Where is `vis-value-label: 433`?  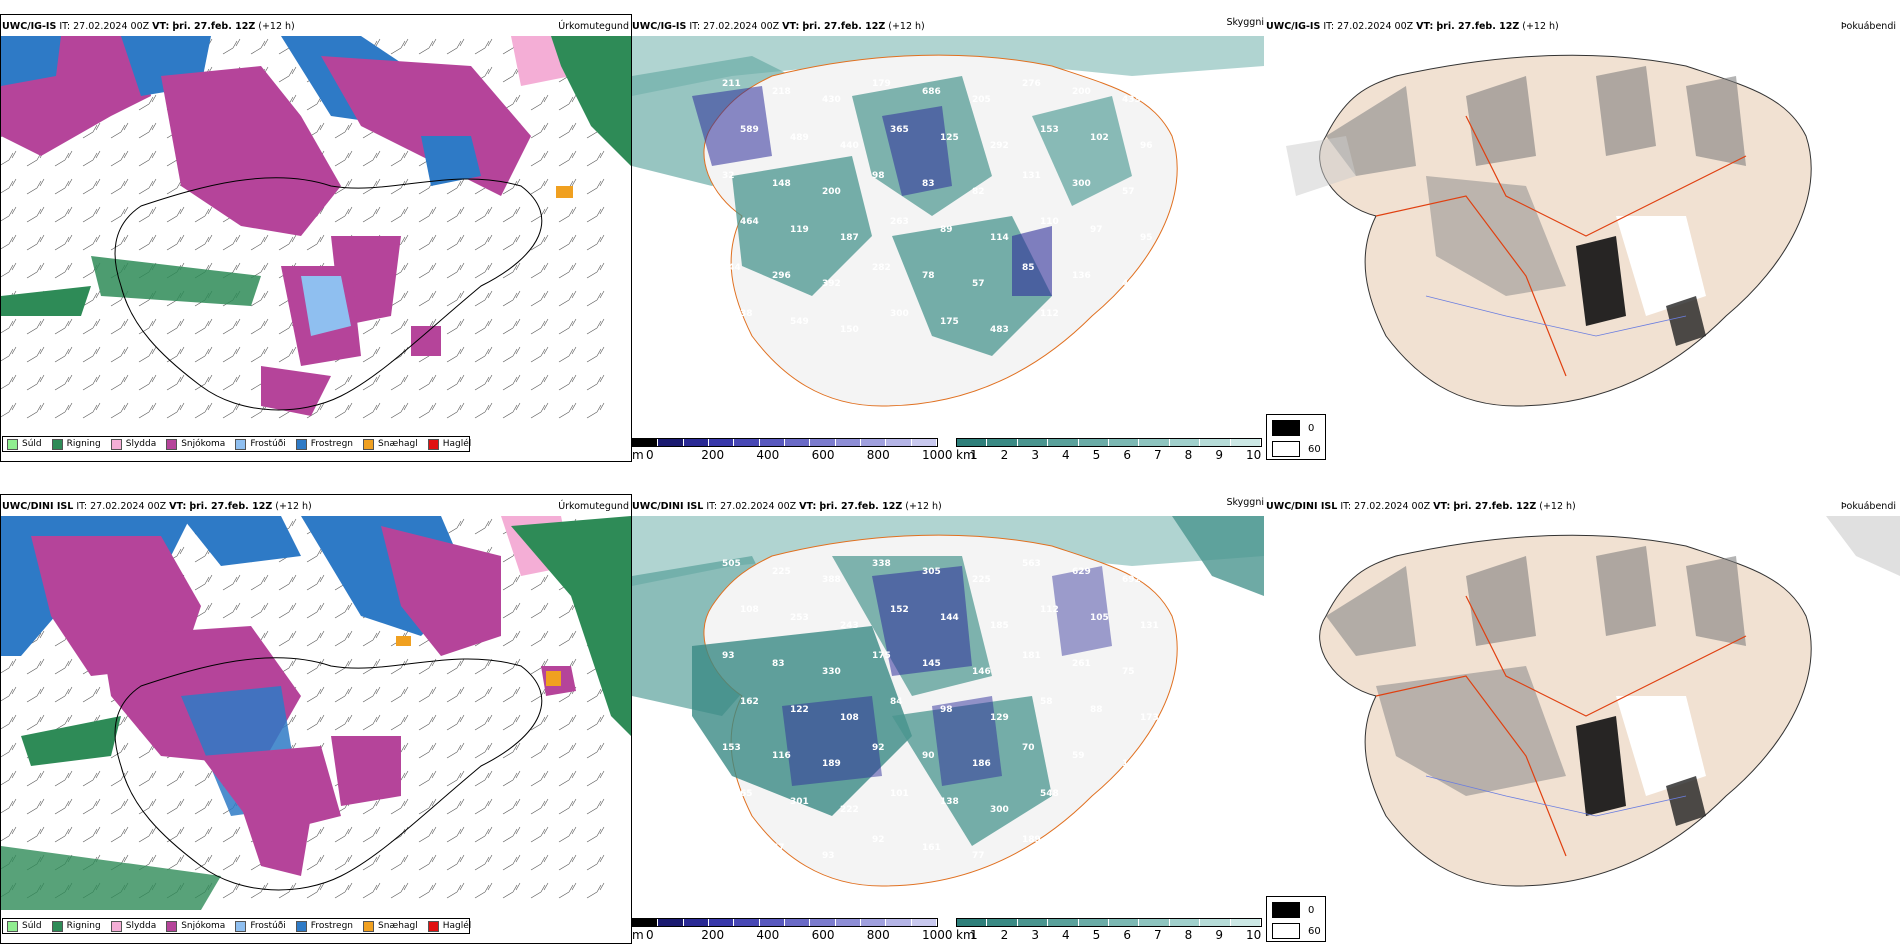 vis-value-label: 433 is located at coordinates (1131, 100).